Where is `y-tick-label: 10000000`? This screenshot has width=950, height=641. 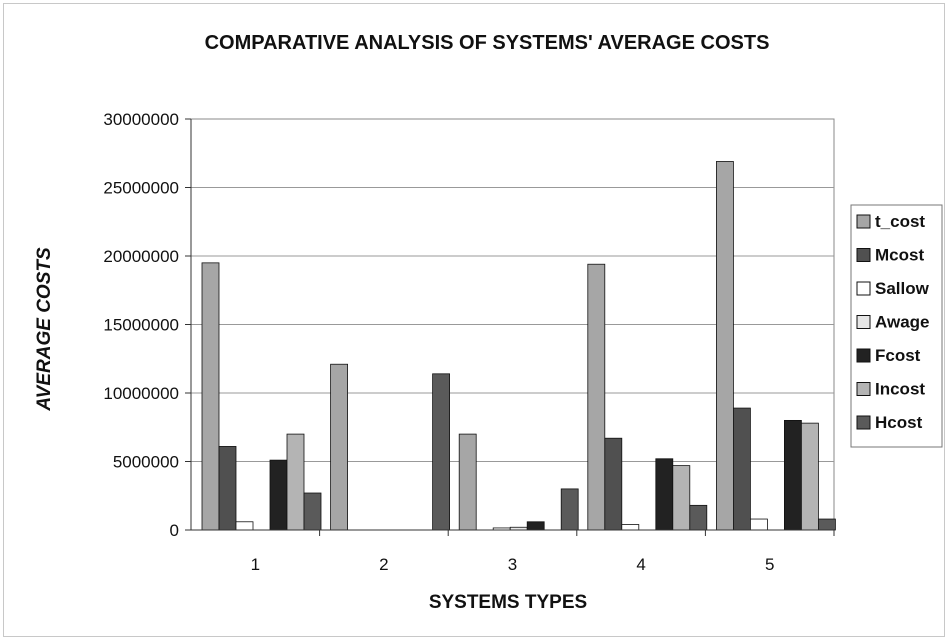
y-tick-label: 10000000 is located at coordinates (141, 393).